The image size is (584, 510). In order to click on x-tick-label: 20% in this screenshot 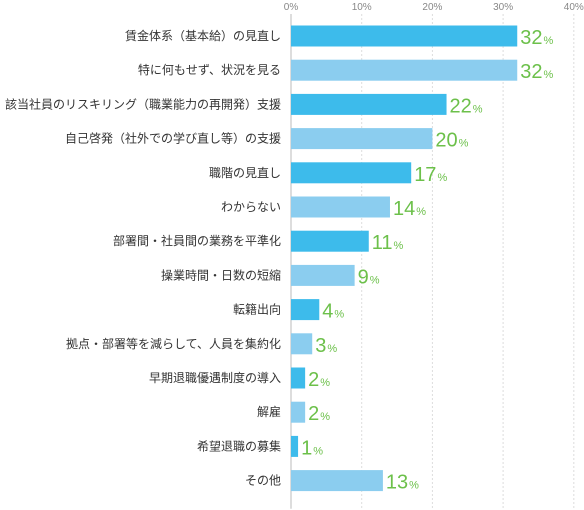, I will do `click(432, 7)`.